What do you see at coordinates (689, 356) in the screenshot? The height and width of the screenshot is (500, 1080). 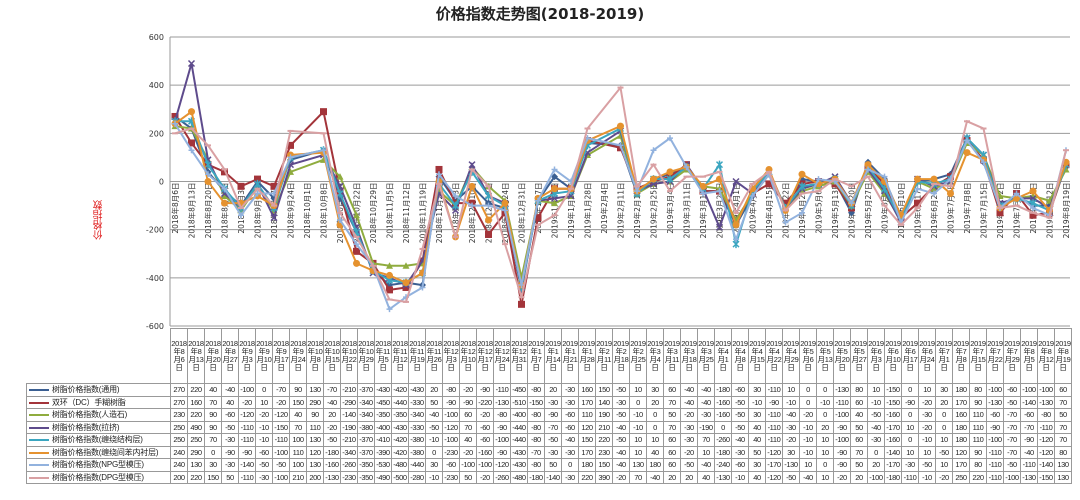 I see `table-header-cell: 2019年3月18日` at bounding box center [689, 356].